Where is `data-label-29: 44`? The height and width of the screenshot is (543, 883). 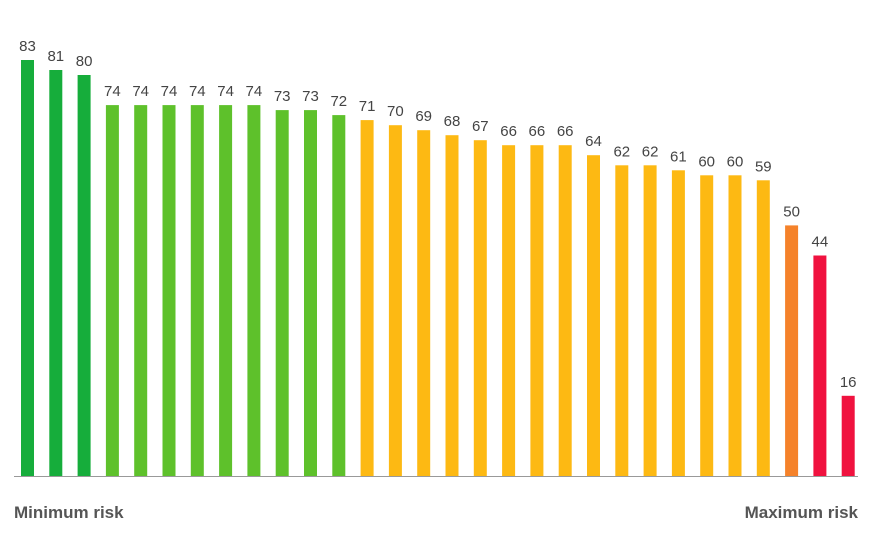 data-label-29: 44 is located at coordinates (820, 242).